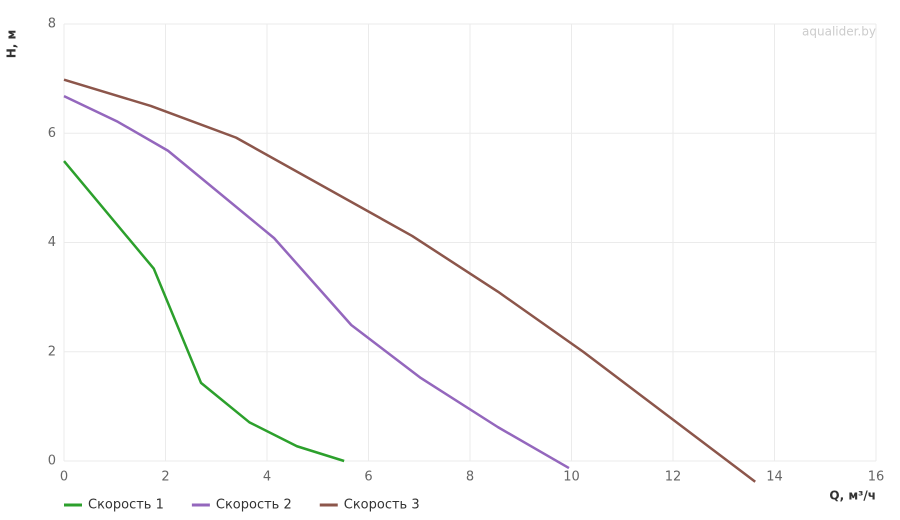 This screenshot has width=900, height=520. I want to click on x-tick-label: 8, so click(470, 477).